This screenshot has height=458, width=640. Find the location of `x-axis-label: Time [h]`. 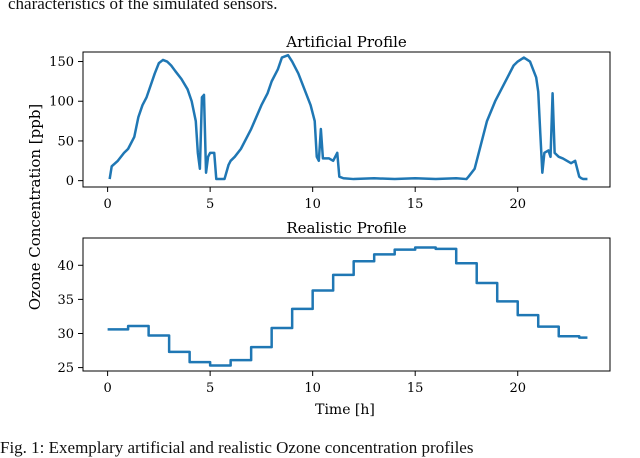

x-axis-label: Time [h] is located at coordinates (345, 410).